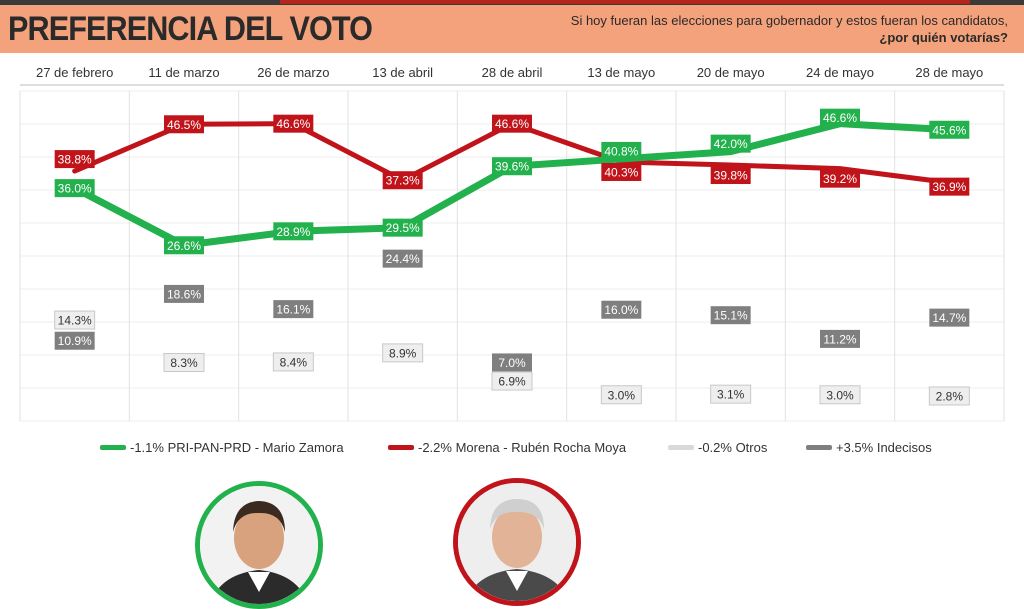 Image resolution: width=1024 pixels, height=609 pixels. Describe the element at coordinates (731, 72) in the screenshot. I see `x-tick-label: 20 de mayo` at that location.